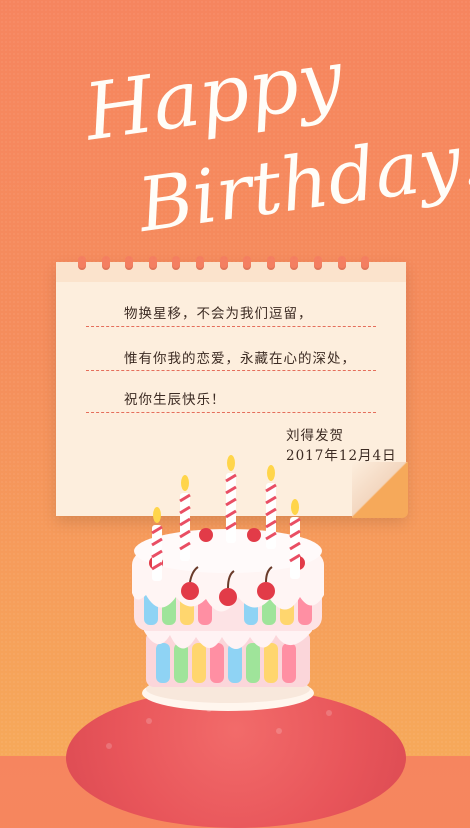 Image resolution: width=470 pixels, height=828 pixels. Describe the element at coordinates (380, 490) in the screenshot. I see `page-curl` at that location.